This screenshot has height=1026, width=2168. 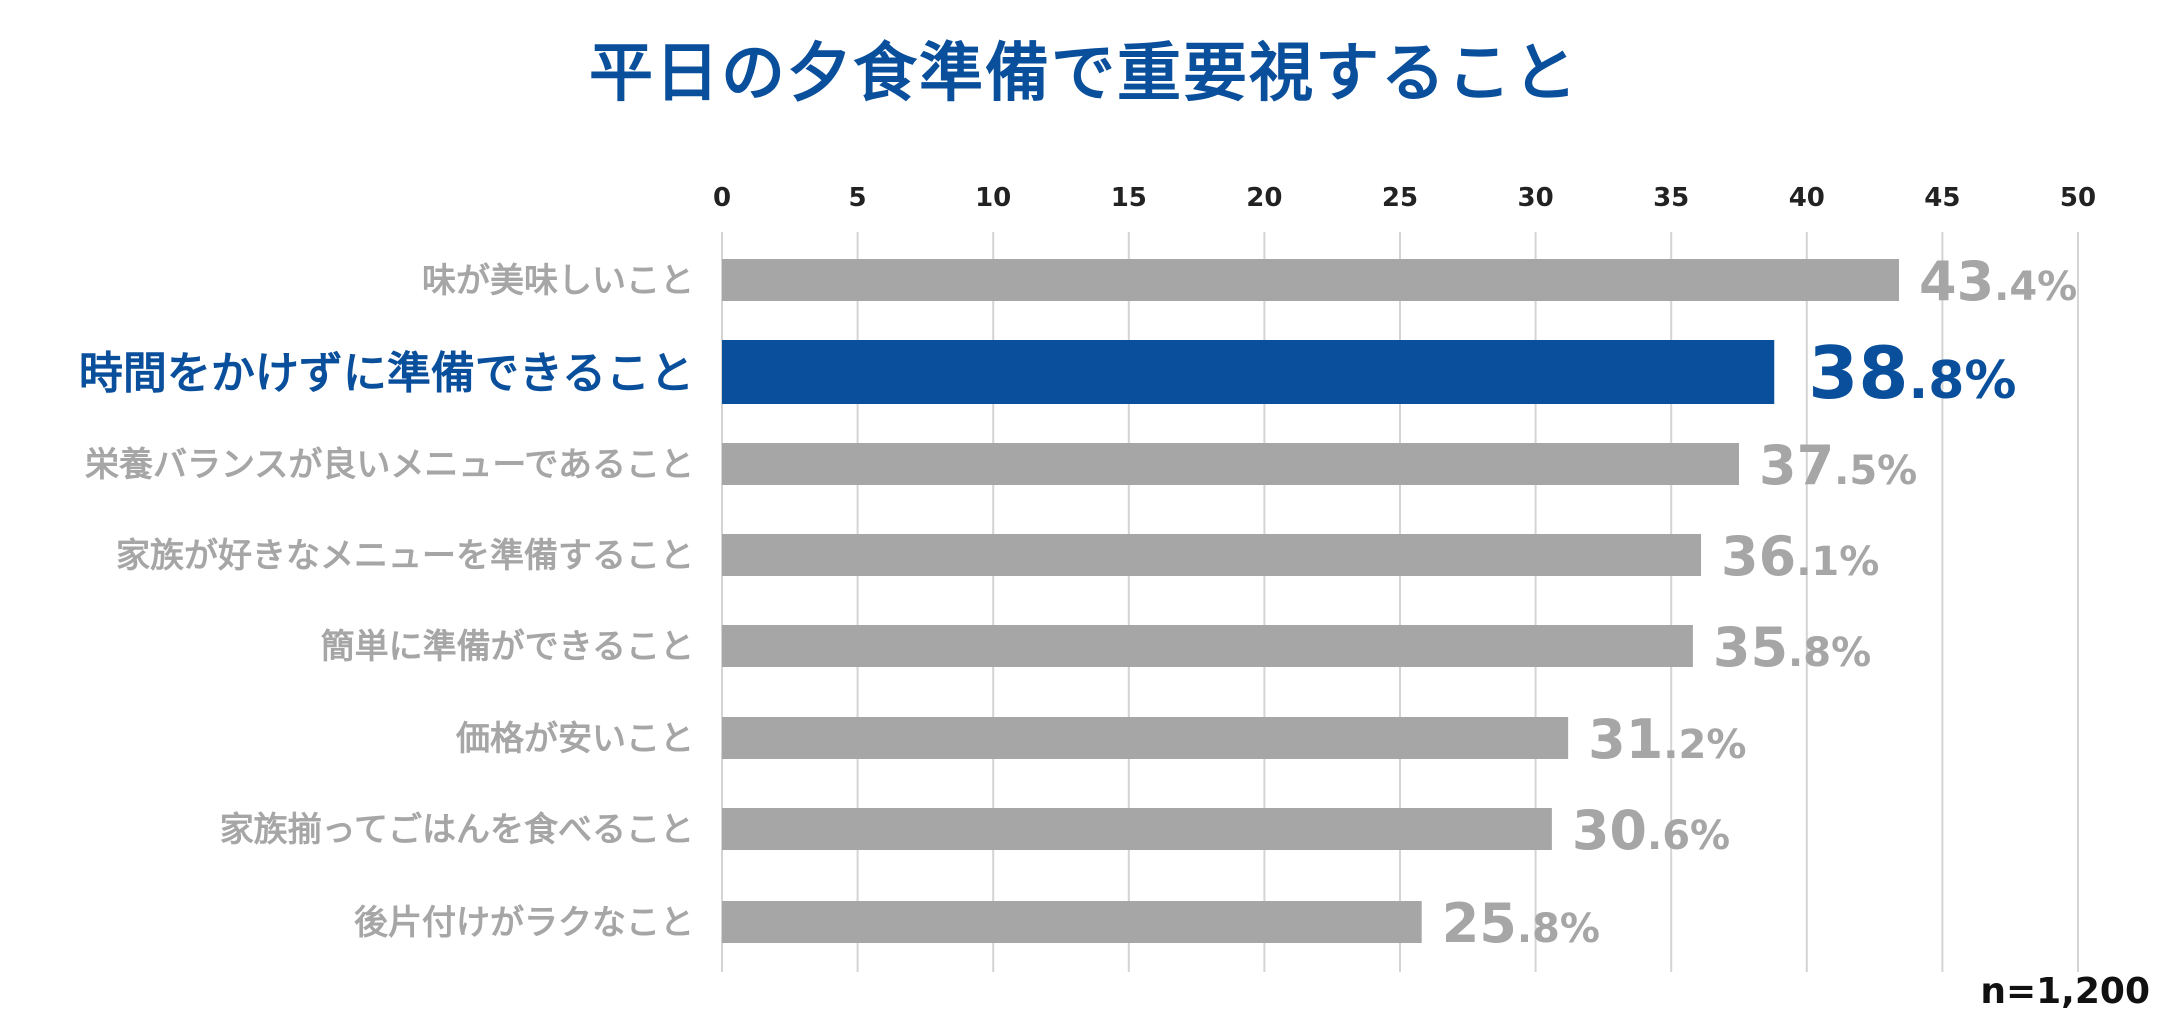 What do you see at coordinates (457, 830) in the screenshot?
I see `category-label: 家族揃ってごはんを食べること` at bounding box center [457, 830].